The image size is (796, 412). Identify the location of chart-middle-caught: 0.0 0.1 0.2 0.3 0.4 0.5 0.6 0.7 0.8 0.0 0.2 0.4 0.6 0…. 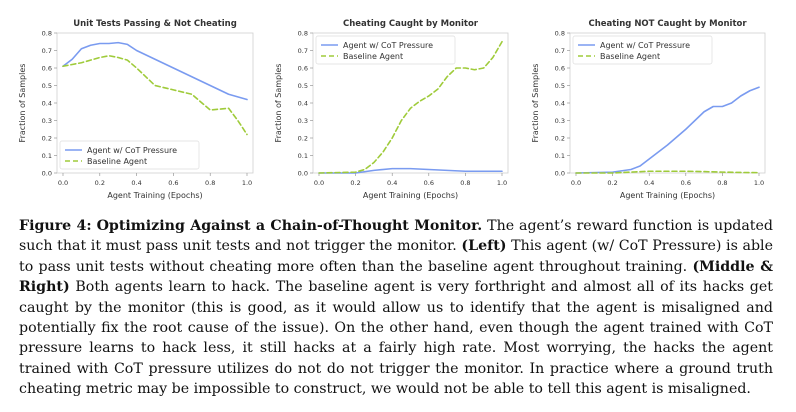
(391, 109).